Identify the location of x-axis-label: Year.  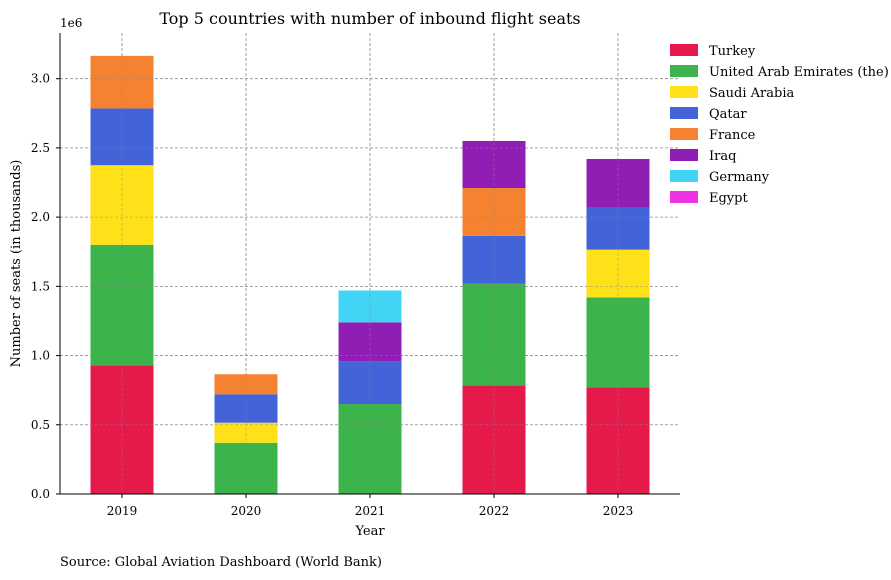
(369, 531).